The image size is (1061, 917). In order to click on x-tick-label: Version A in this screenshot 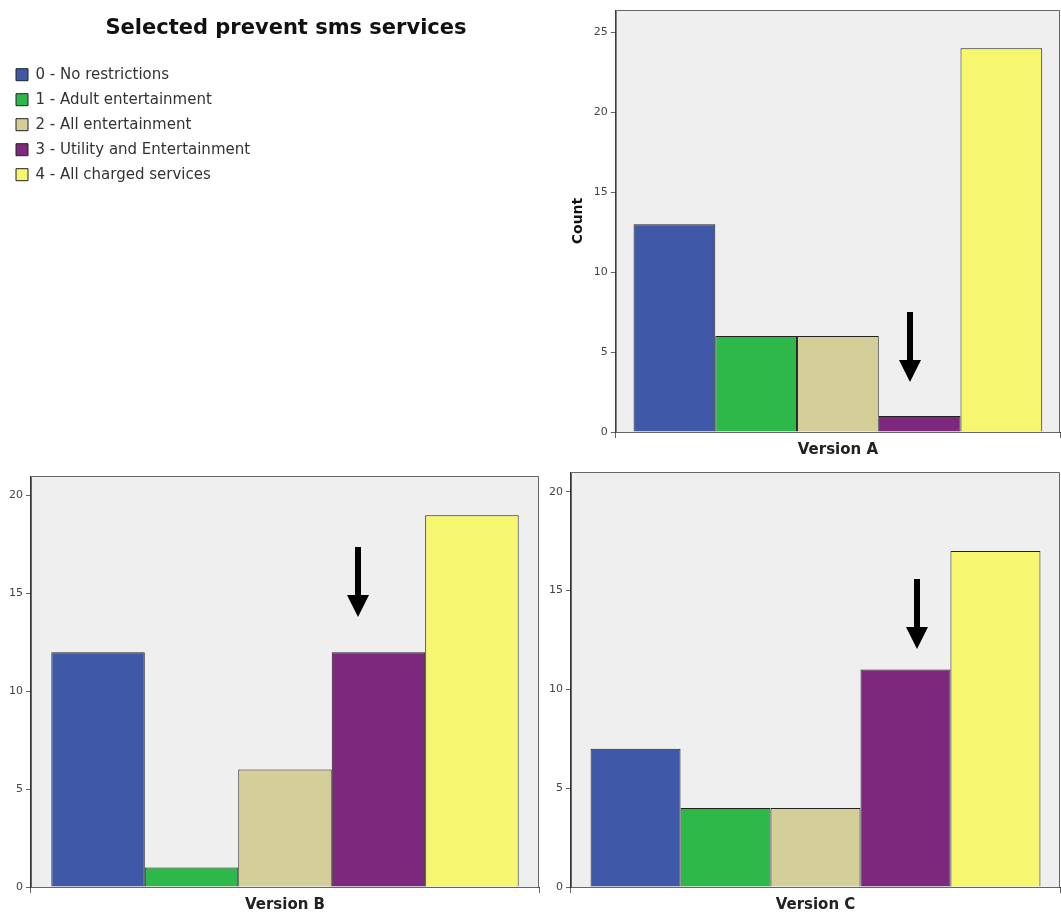, I will do `click(838, 448)`.